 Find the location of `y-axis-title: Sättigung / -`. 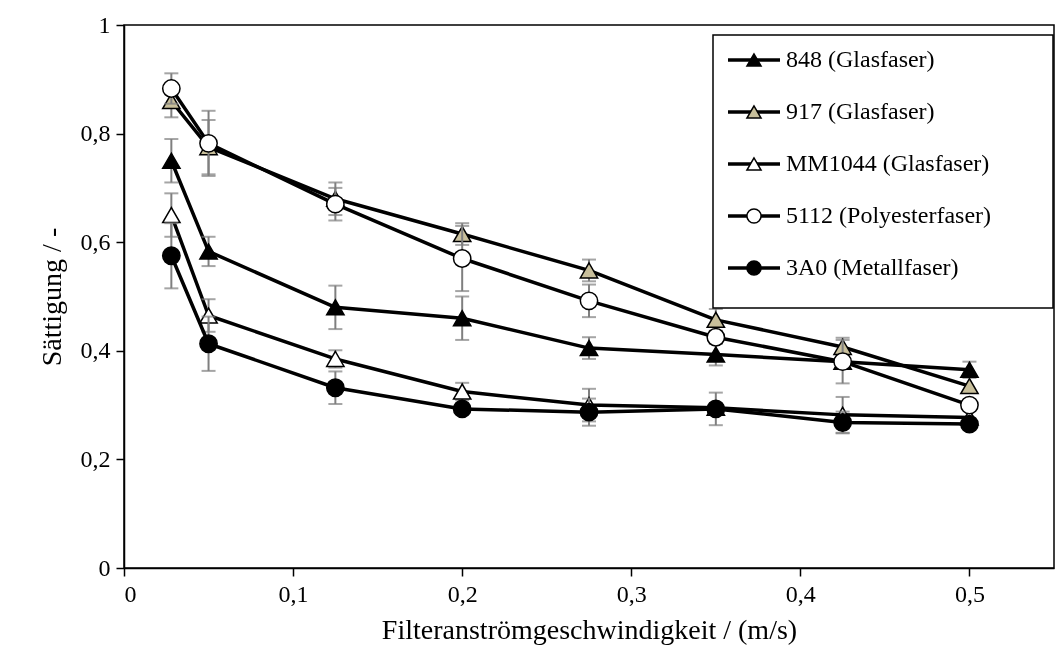

y-axis-title: Sättigung / - is located at coordinates (51, 297).